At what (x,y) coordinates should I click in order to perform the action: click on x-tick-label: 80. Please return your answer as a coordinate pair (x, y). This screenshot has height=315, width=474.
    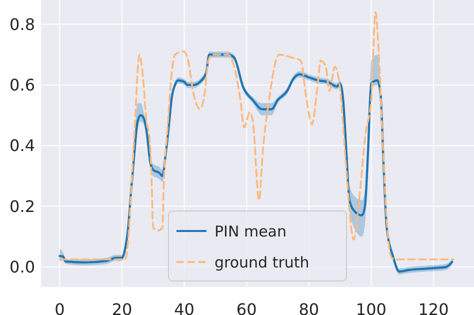
    Looking at the image, I should click on (309, 307).